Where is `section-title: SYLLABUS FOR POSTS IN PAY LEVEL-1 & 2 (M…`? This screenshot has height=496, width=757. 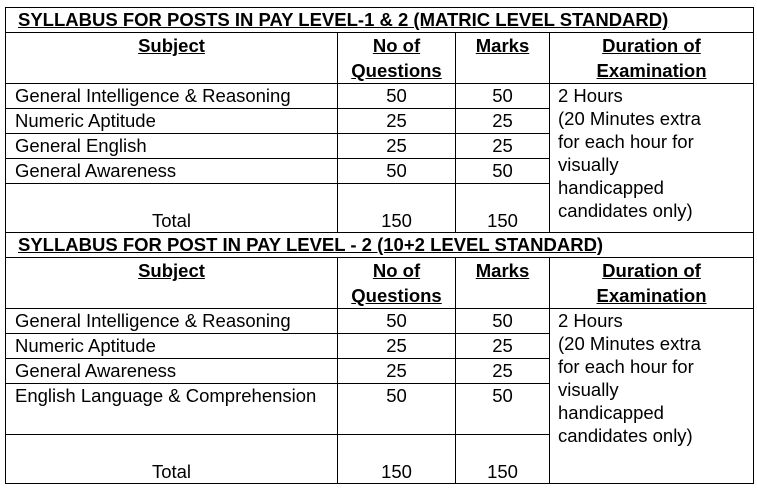
section-title: SYLLABUS FOR POSTS IN PAY LEVEL-1 & 2 (M… is located at coordinates (379, 20).